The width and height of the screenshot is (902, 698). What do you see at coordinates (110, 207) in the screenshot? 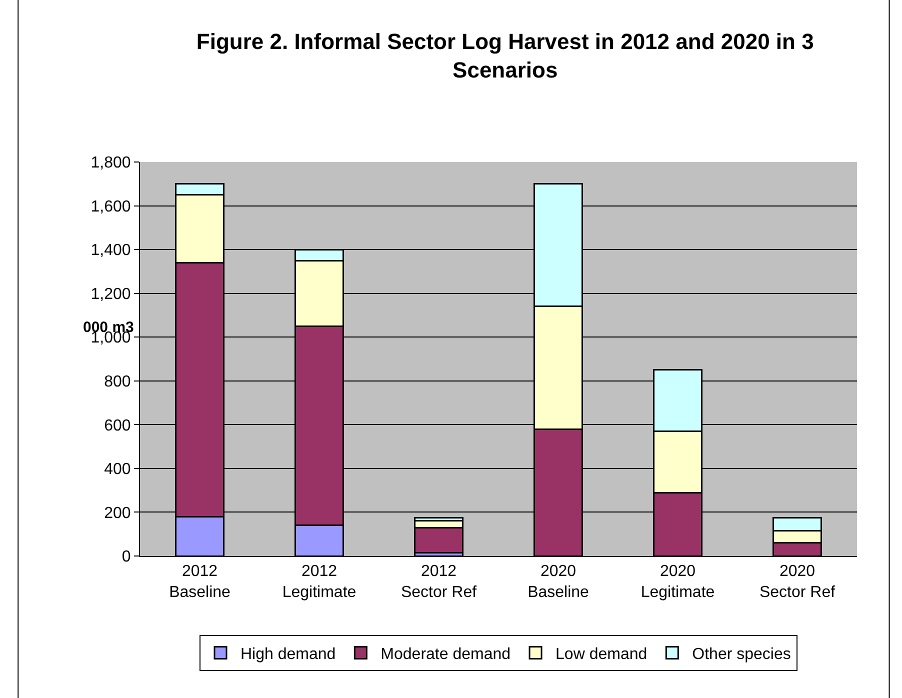
I see `y-tick-label: 1,600` at bounding box center [110, 207].